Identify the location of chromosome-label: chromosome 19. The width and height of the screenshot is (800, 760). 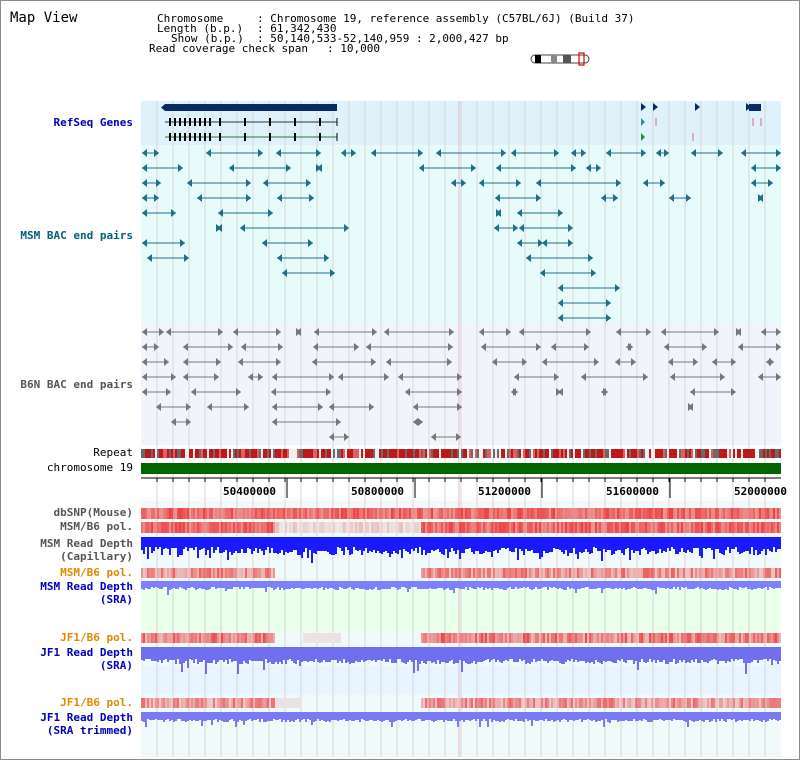
(89, 467).